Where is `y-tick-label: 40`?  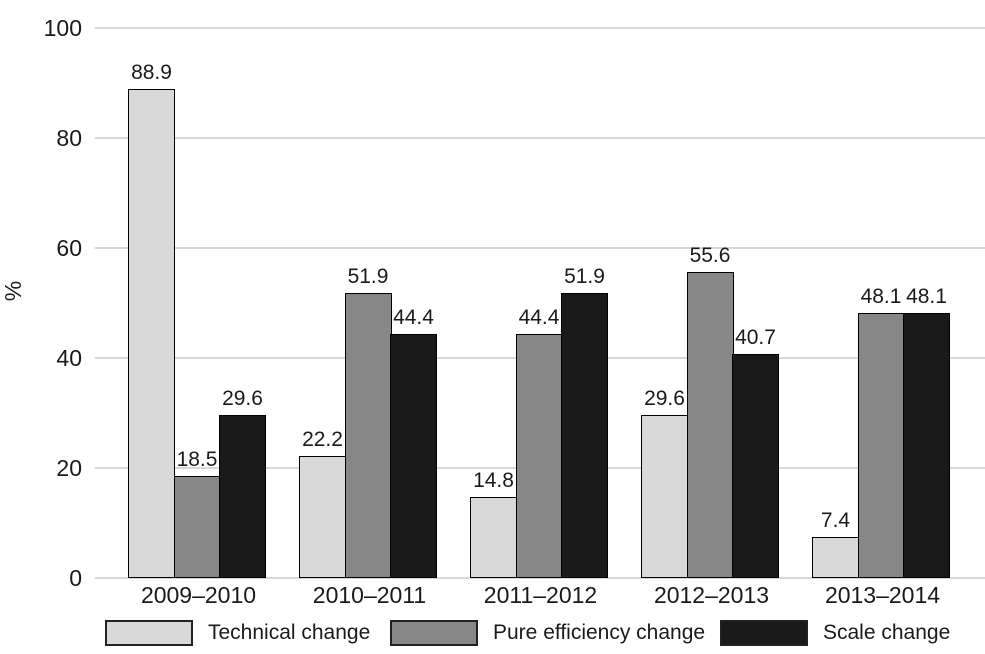
y-tick-label: 40 is located at coordinates (69, 358).